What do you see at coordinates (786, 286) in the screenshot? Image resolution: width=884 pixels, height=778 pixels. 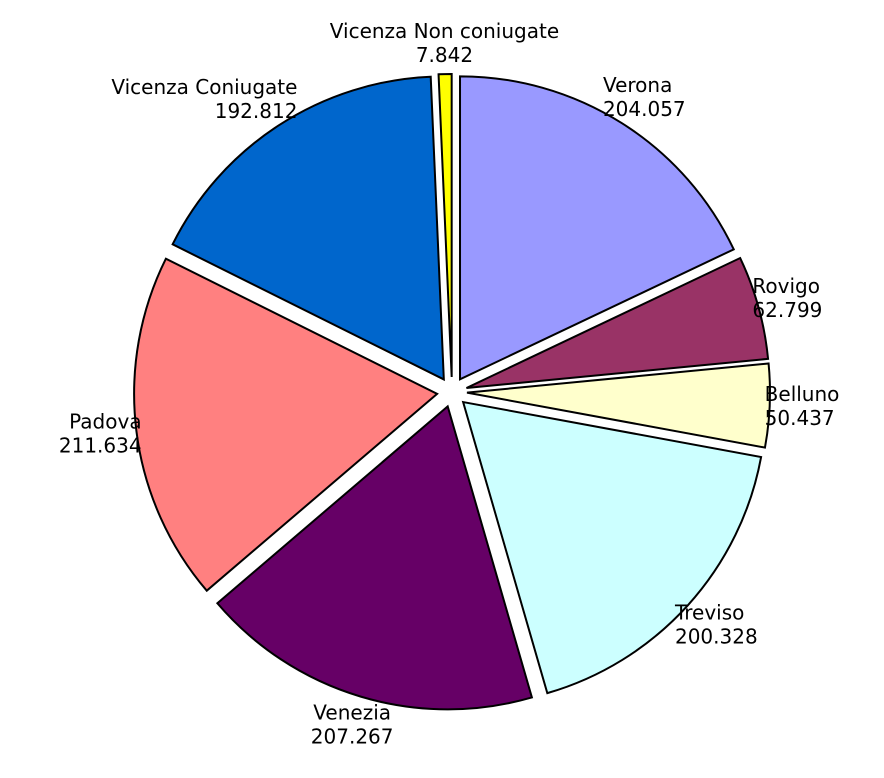 I see `slice-label: Rovigo` at bounding box center [786, 286].